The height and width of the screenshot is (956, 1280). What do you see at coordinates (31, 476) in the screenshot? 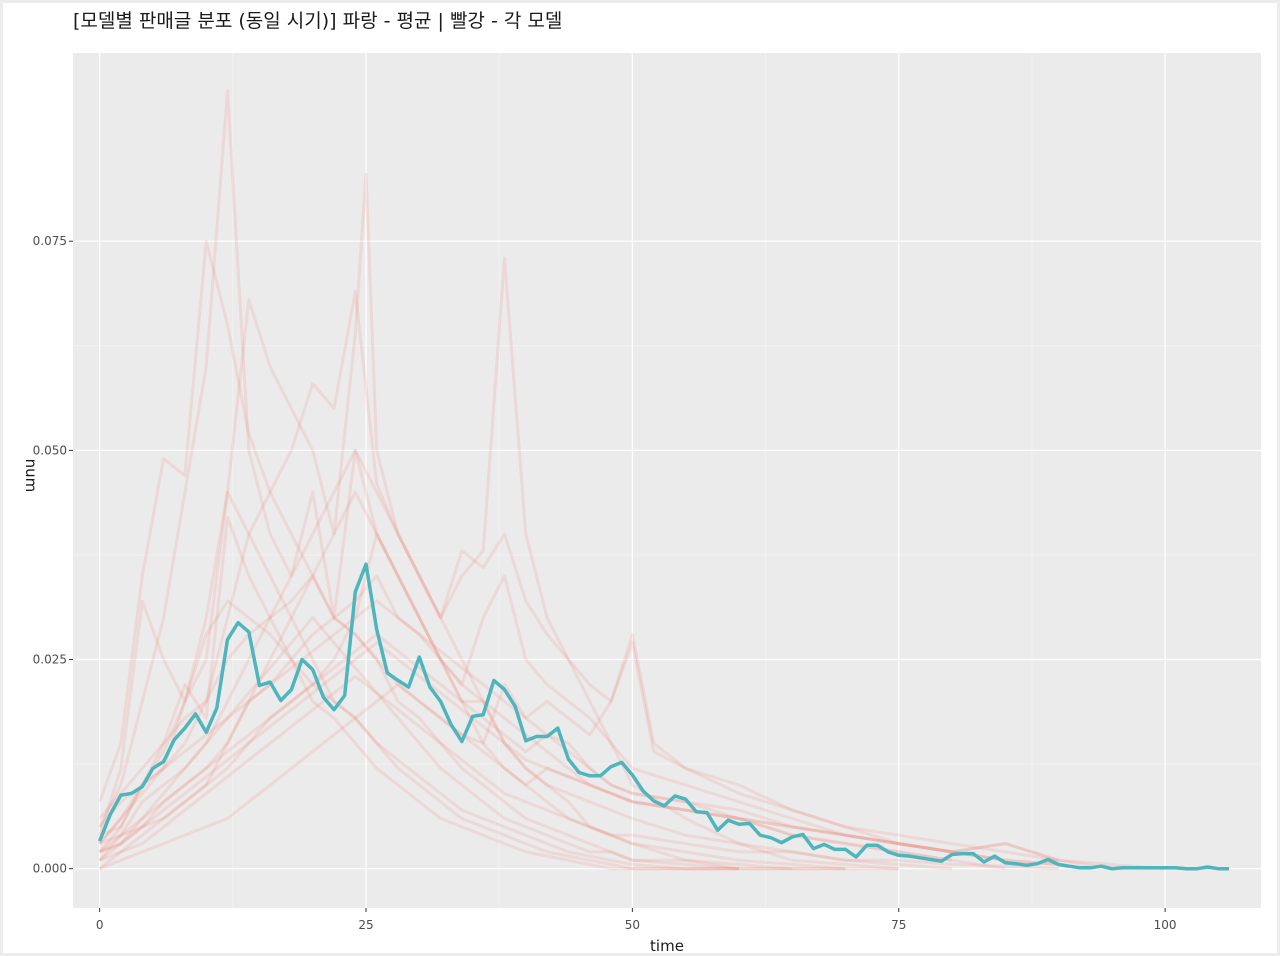
I see `y-axis-title: num` at bounding box center [31, 476].